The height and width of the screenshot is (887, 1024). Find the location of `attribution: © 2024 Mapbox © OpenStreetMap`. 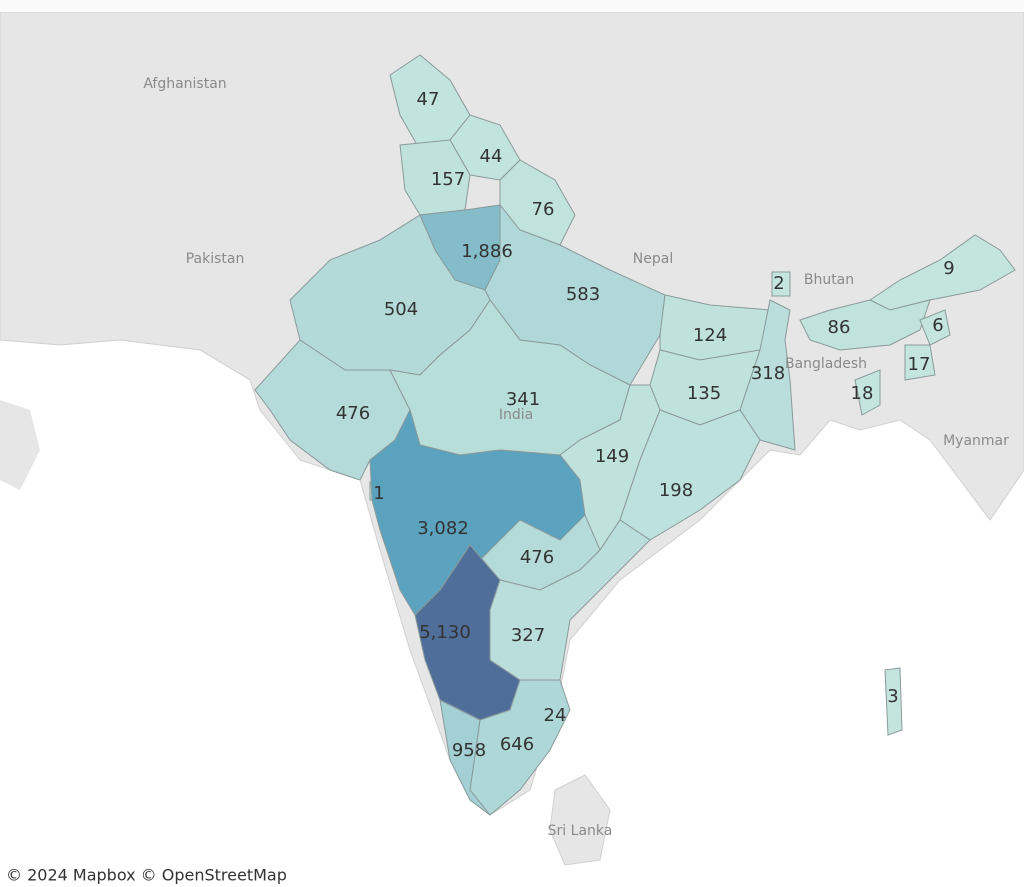

attribution: © 2024 Mapbox © OpenStreetMap is located at coordinates (146, 875).